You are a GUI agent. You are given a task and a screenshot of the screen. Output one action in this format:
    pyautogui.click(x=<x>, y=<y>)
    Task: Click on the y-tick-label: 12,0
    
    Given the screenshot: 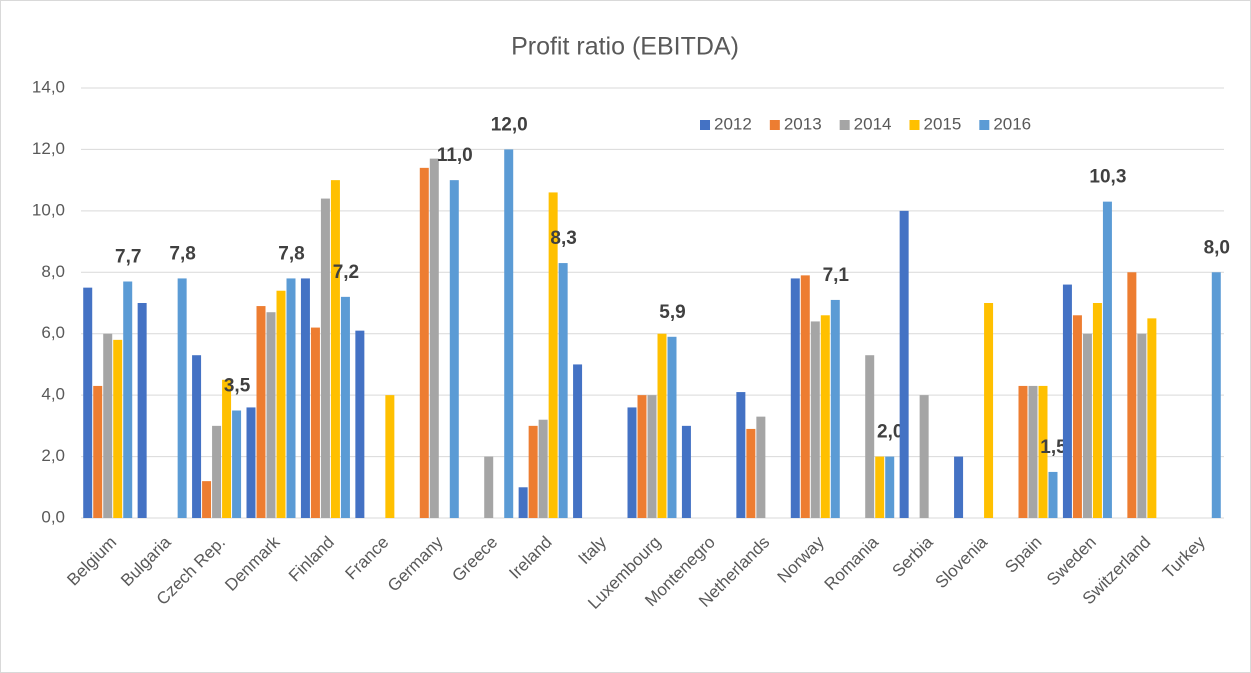 What is the action you would take?
    pyautogui.click(x=48, y=148)
    